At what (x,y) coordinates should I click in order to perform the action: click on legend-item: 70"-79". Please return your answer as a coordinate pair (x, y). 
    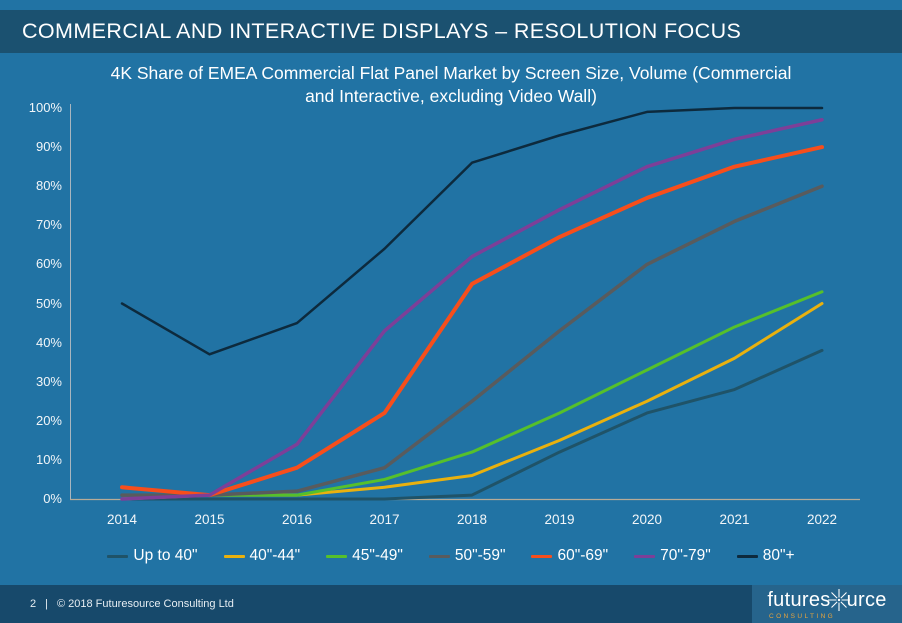
    Looking at the image, I should click on (672, 556).